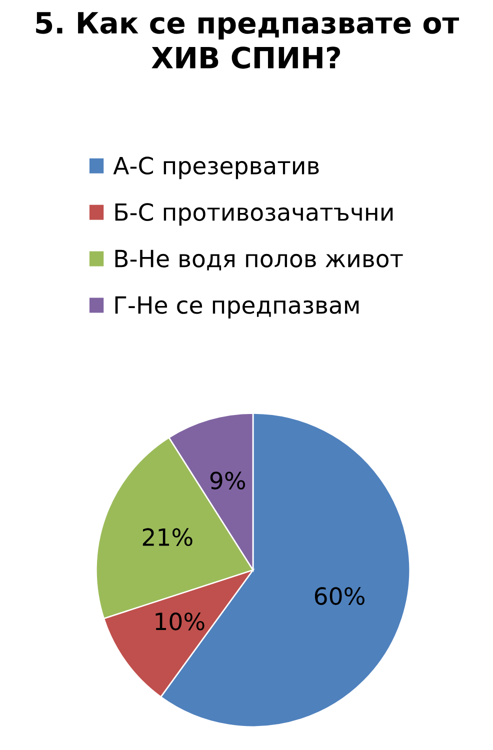 The height and width of the screenshot is (750, 493). What do you see at coordinates (259, 260) in the screenshot?
I see `legend-label: В-Не водя полов живот` at bounding box center [259, 260].